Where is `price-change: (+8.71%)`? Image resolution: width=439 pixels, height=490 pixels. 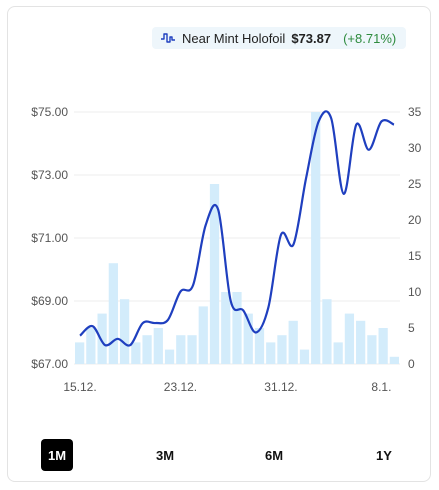 price-change: (+8.71%) is located at coordinates (370, 38).